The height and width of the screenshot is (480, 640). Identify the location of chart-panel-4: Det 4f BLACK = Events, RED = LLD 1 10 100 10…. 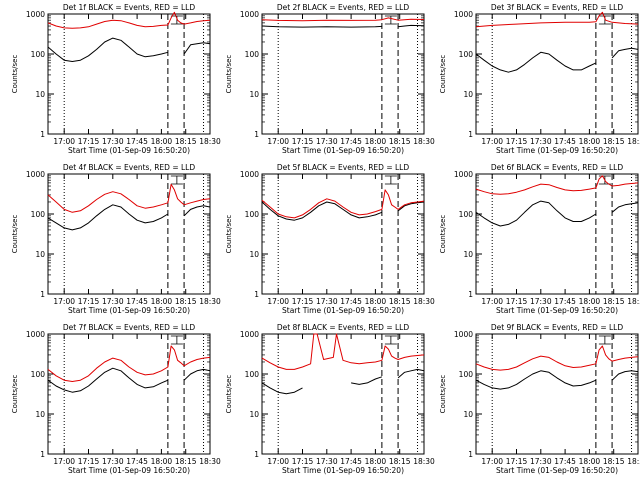
(116, 239).